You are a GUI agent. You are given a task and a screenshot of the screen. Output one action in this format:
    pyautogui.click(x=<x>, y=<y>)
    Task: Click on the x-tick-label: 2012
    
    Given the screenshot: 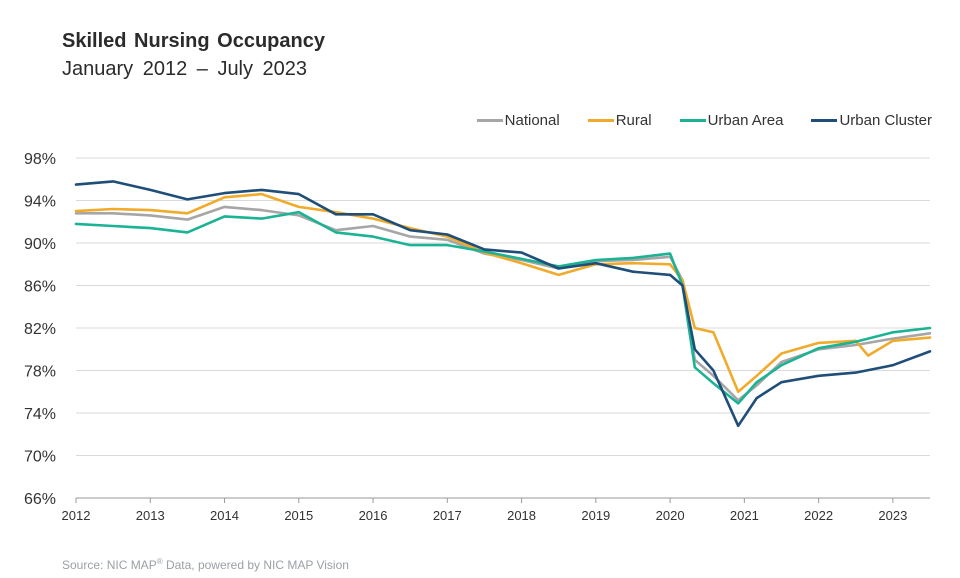 What is the action you would take?
    pyautogui.click(x=76, y=515)
    